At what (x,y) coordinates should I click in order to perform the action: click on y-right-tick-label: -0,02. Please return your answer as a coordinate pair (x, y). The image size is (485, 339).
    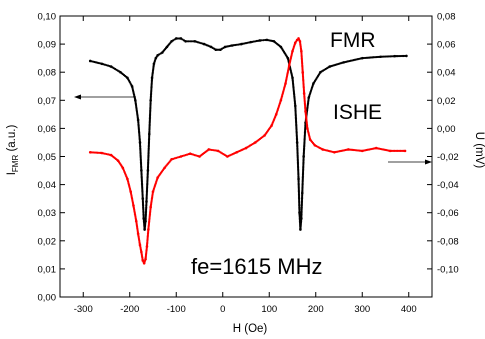
    Looking at the image, I should click on (448, 157).